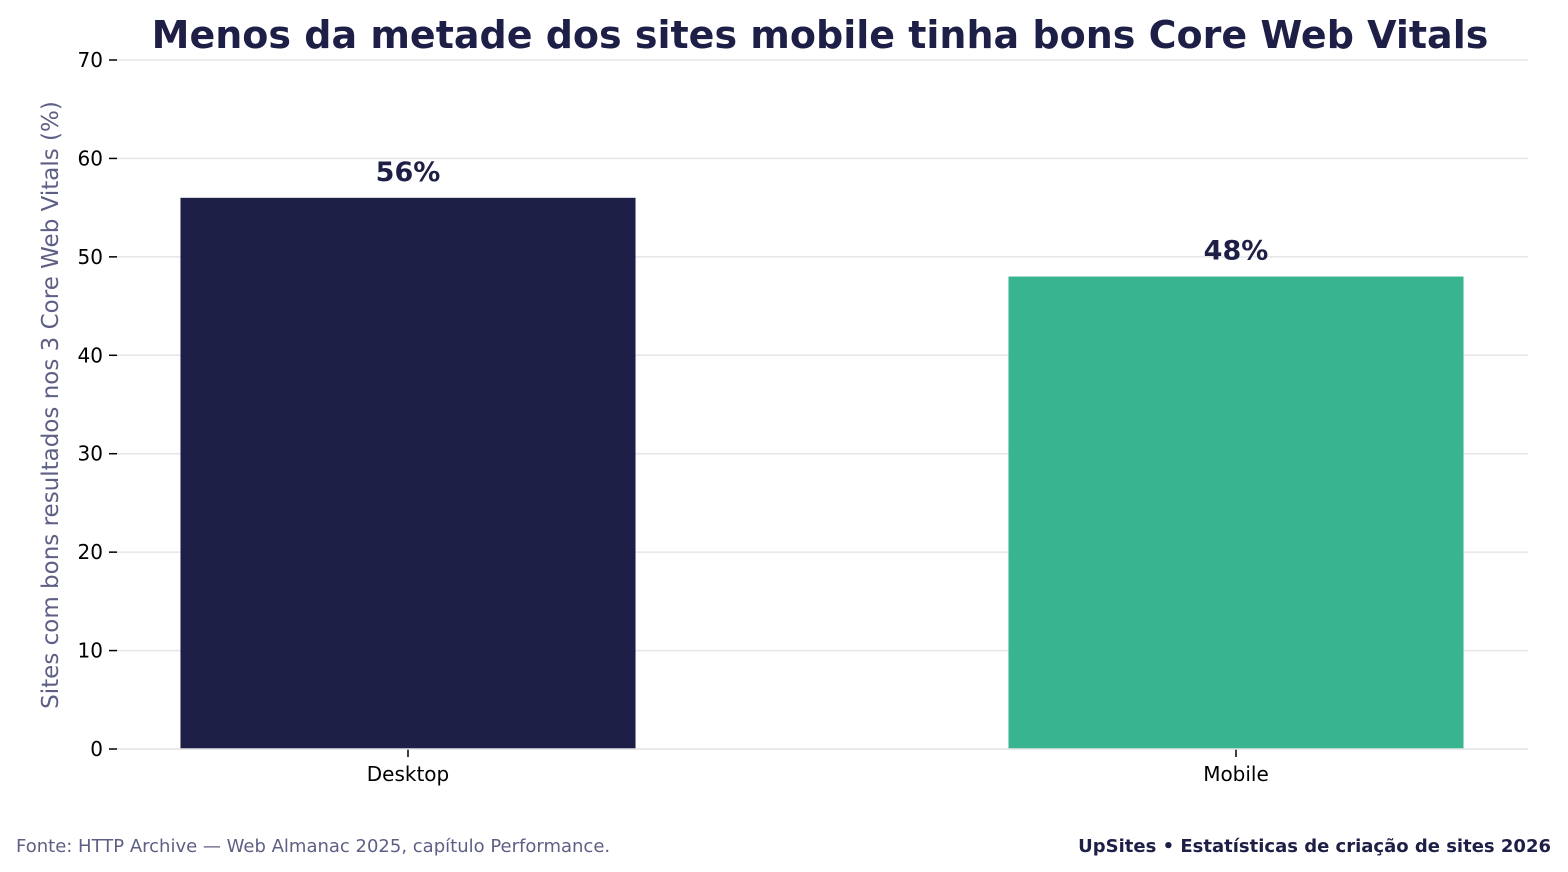  I want to click on bar-value-label: 56%, so click(408, 172).